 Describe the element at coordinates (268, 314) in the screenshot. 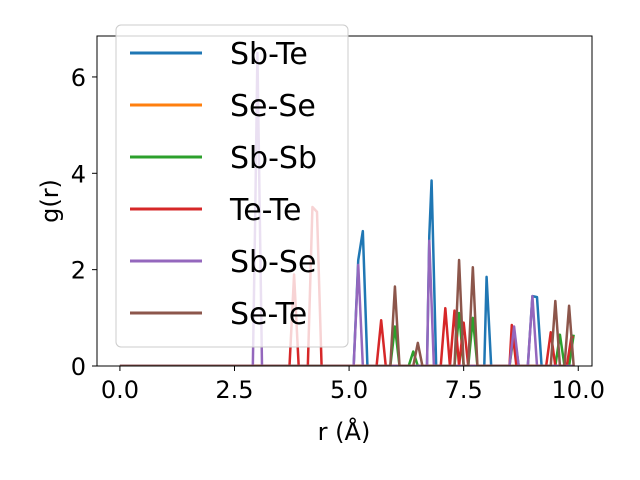

I see `legend-label: Se-Te` at that location.